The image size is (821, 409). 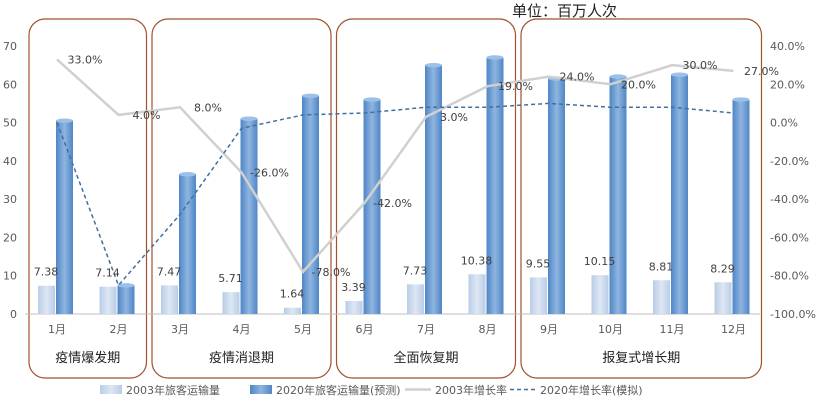 I want to click on bar-2003-value-label: 7.73, so click(x=415, y=270).